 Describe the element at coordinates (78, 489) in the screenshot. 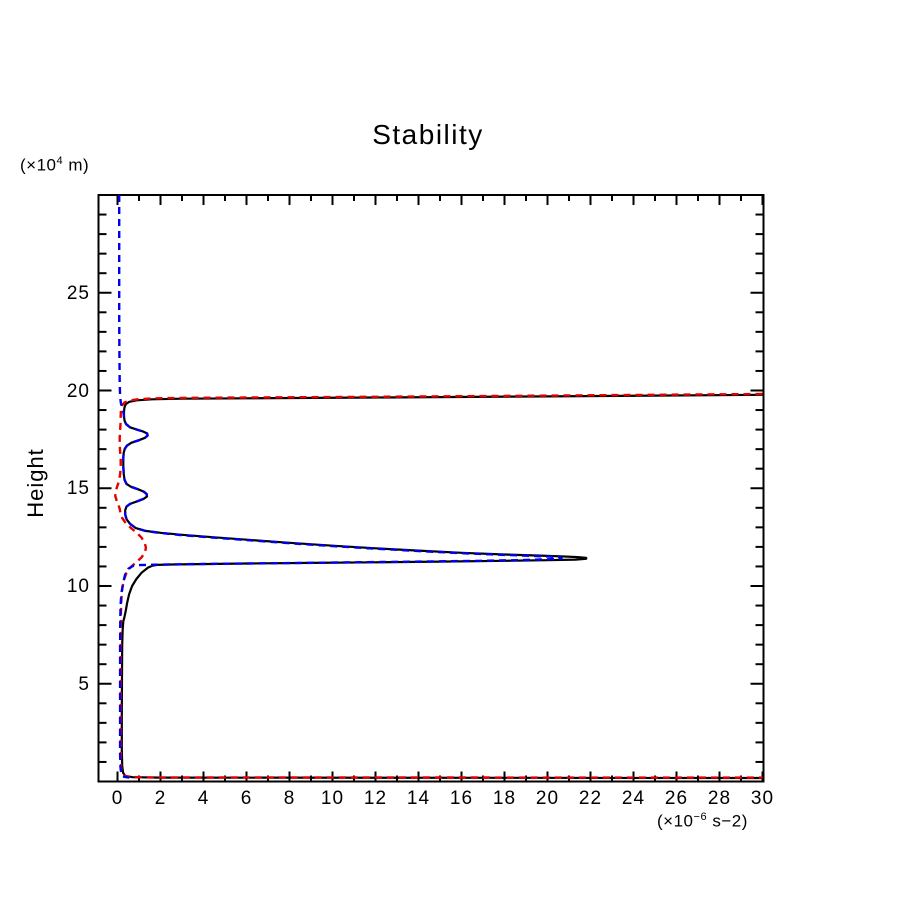

I see `y-tick-label: 15` at that location.